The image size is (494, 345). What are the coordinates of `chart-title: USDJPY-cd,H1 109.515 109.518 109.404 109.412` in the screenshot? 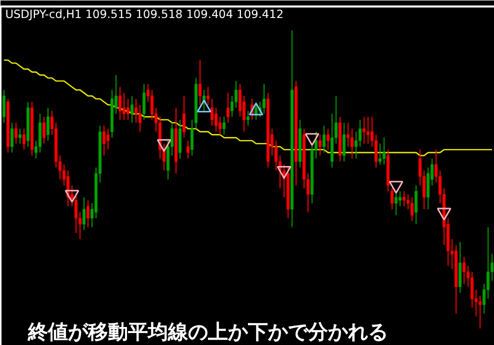 It's located at (144, 13).